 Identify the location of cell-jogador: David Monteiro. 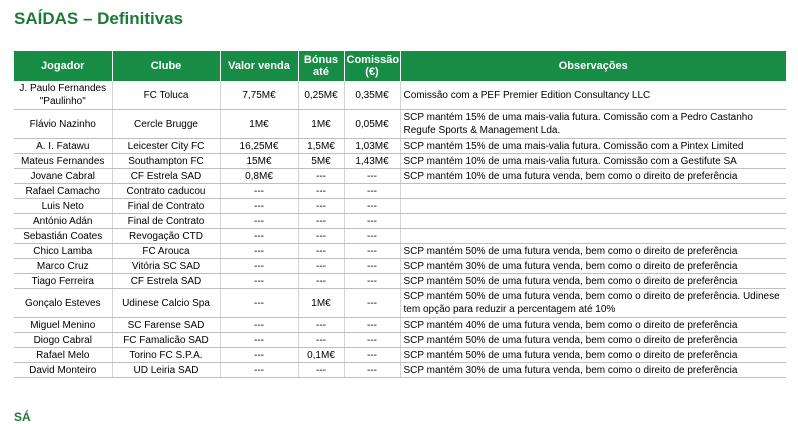
(63, 370).